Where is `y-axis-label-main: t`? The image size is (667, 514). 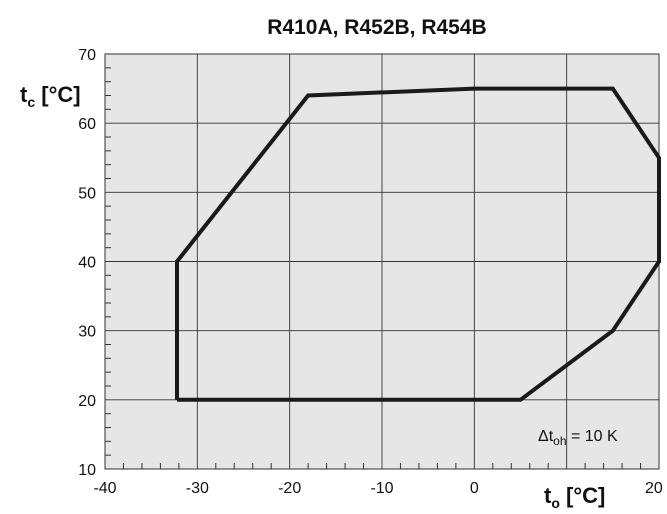
y-axis-label-main: t is located at coordinates (24, 94).